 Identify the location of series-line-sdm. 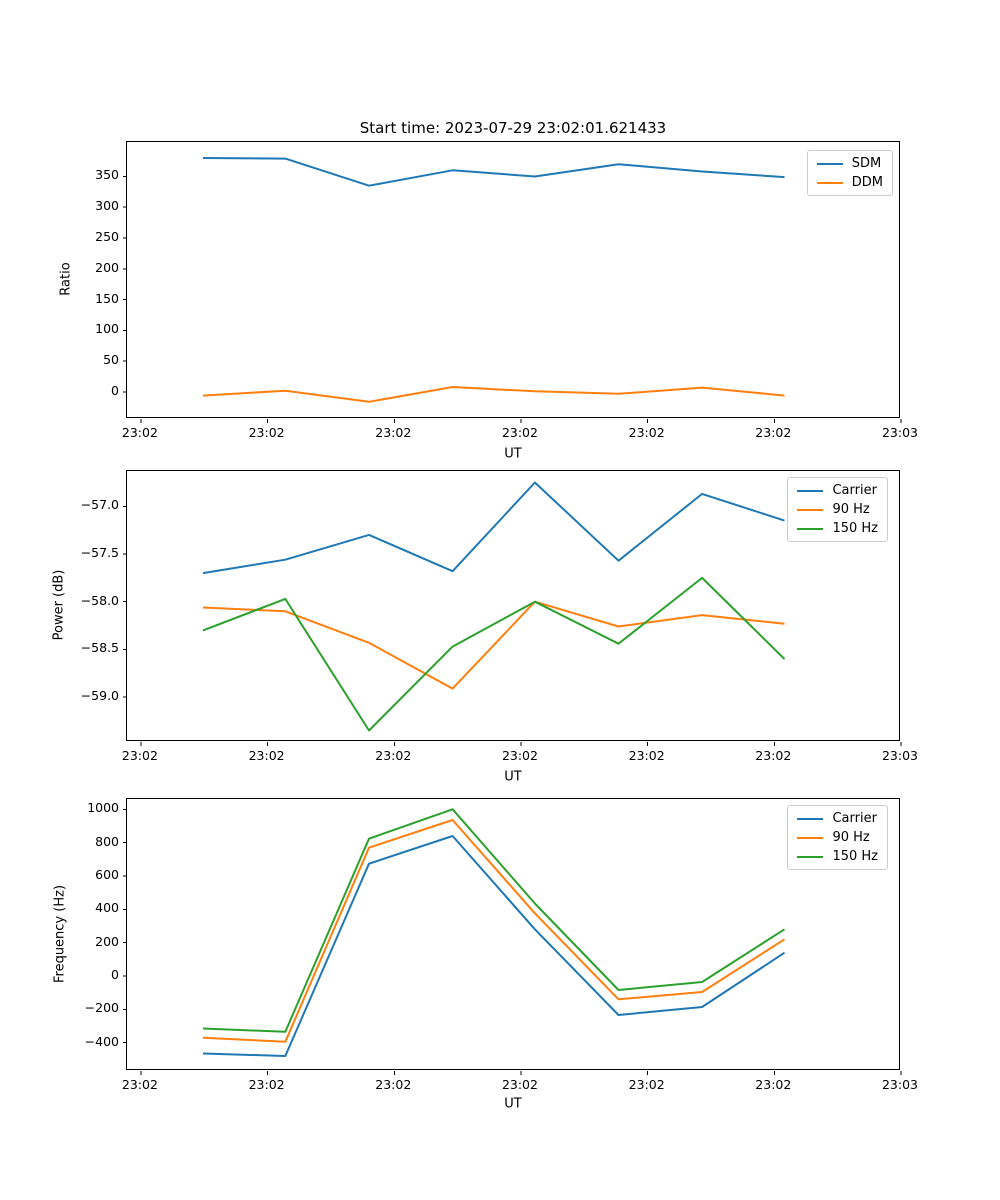
(493, 172).